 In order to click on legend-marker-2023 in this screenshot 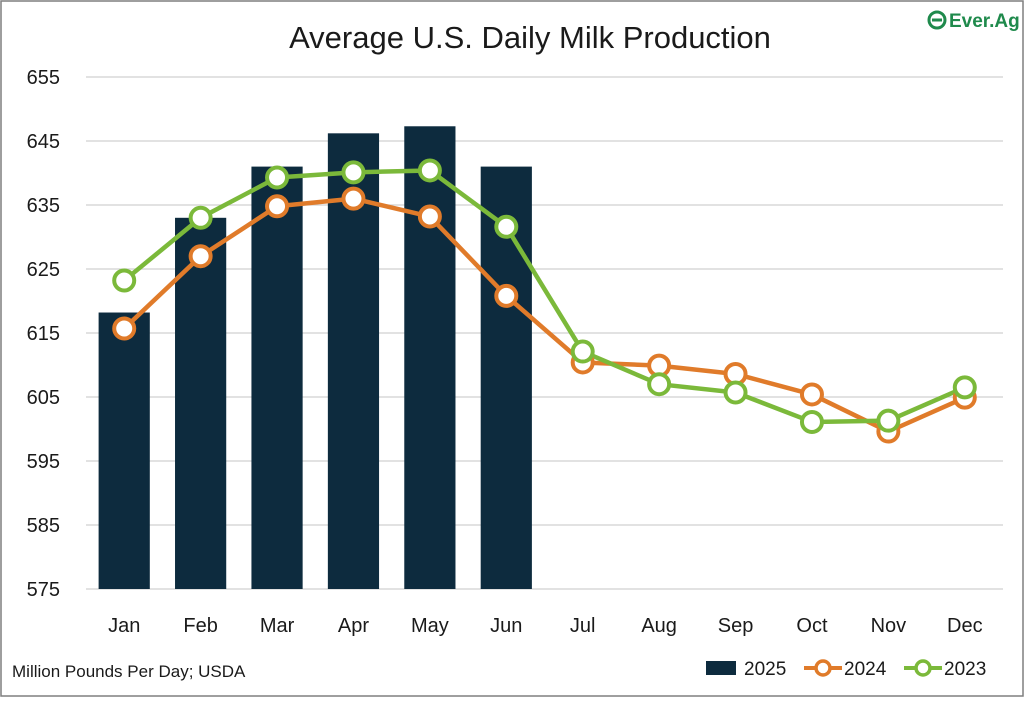, I will do `click(923, 668)`.